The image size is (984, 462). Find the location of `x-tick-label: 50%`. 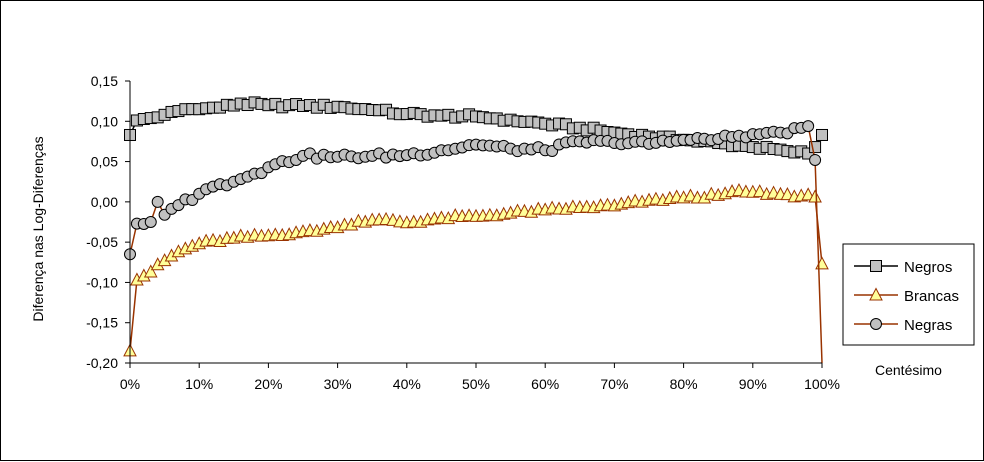

x-tick-label: 50% is located at coordinates (476, 384).